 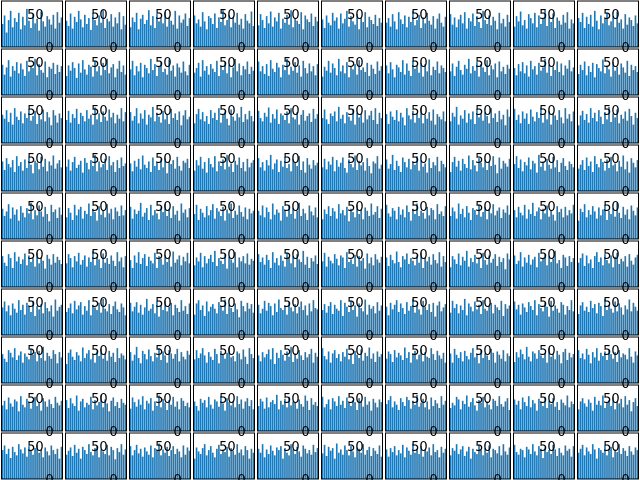 I want to click on panel-5-6: 500, so click(x=352, y=220).